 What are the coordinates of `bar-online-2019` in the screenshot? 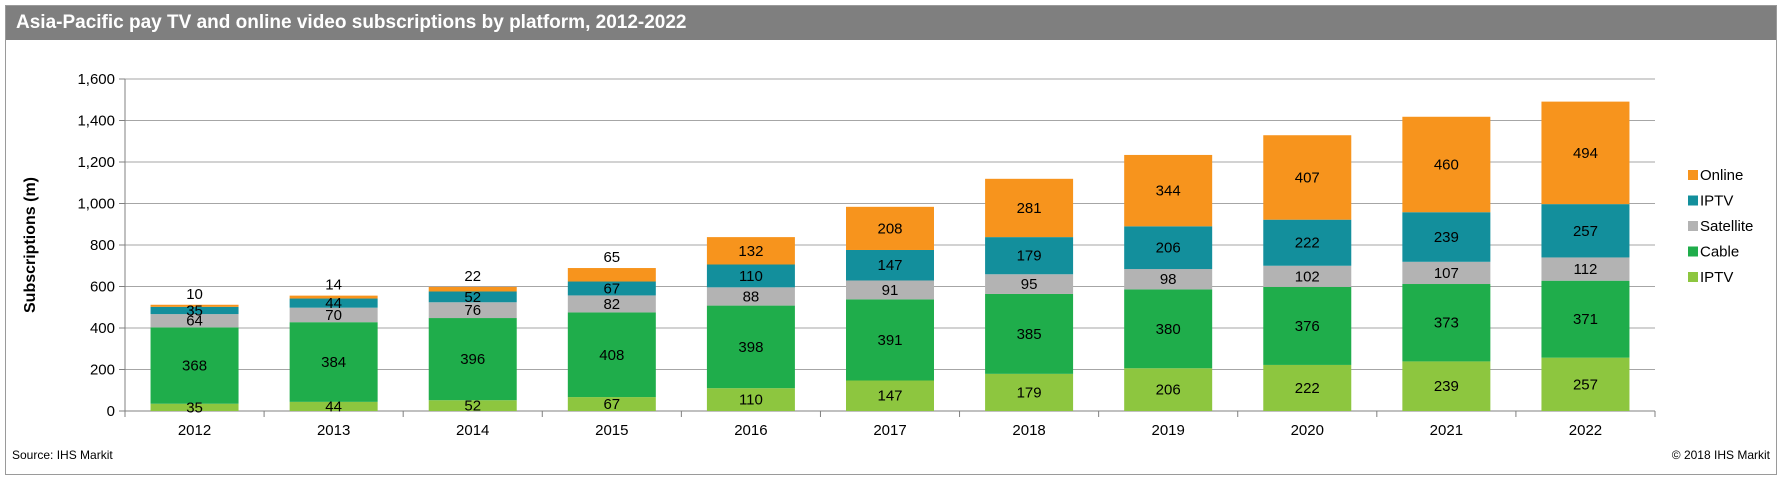 It's located at (1168, 190).